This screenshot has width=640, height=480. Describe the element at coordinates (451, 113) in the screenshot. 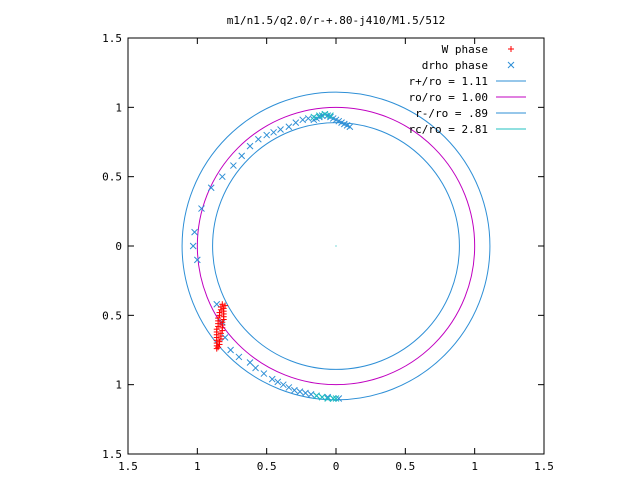

I see `legend-label: r-/ro = .89` at that location.